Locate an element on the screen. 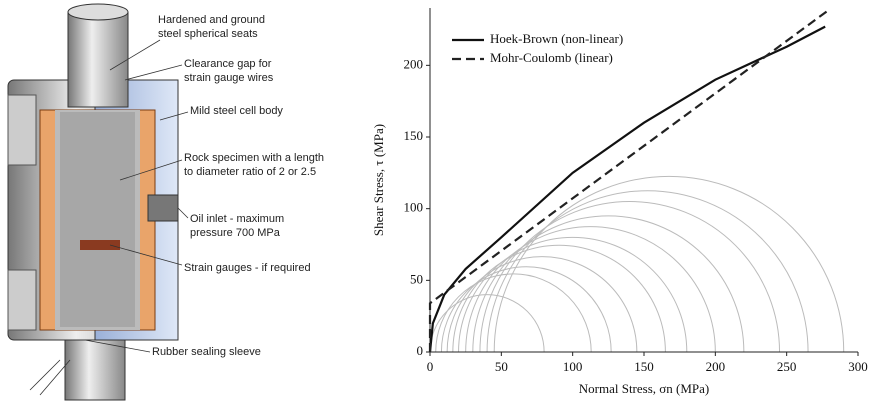 The width and height of the screenshot is (874, 408). label: pressure 700 MPa is located at coordinates (235, 233).